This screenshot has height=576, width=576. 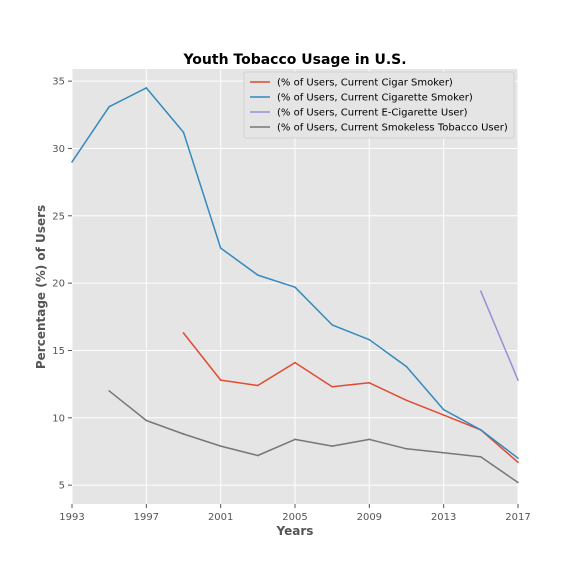 What do you see at coordinates (41, 287) in the screenshot?
I see `y-axis-label: Percentage (%) of Users` at bounding box center [41, 287].